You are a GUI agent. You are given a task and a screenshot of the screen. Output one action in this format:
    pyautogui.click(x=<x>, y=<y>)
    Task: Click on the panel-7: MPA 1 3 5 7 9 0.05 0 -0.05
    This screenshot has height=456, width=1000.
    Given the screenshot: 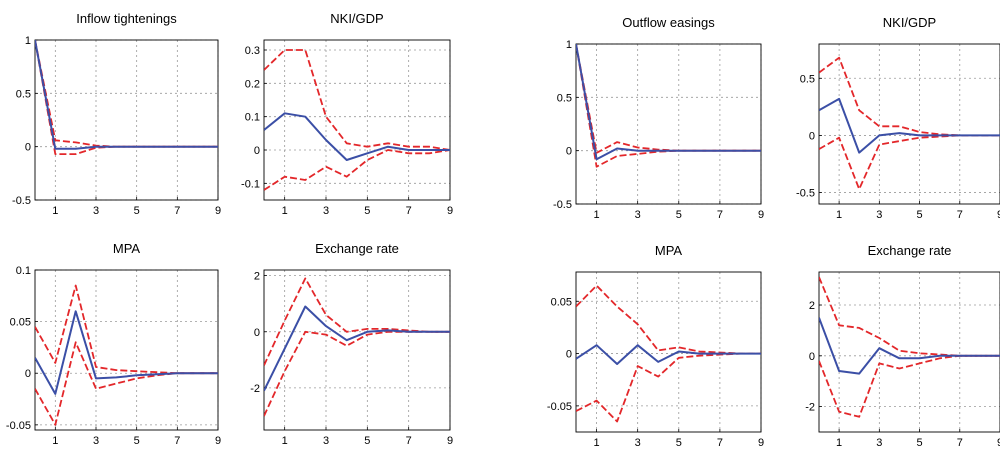 What is the action you would take?
    pyautogui.click(x=655, y=346)
    